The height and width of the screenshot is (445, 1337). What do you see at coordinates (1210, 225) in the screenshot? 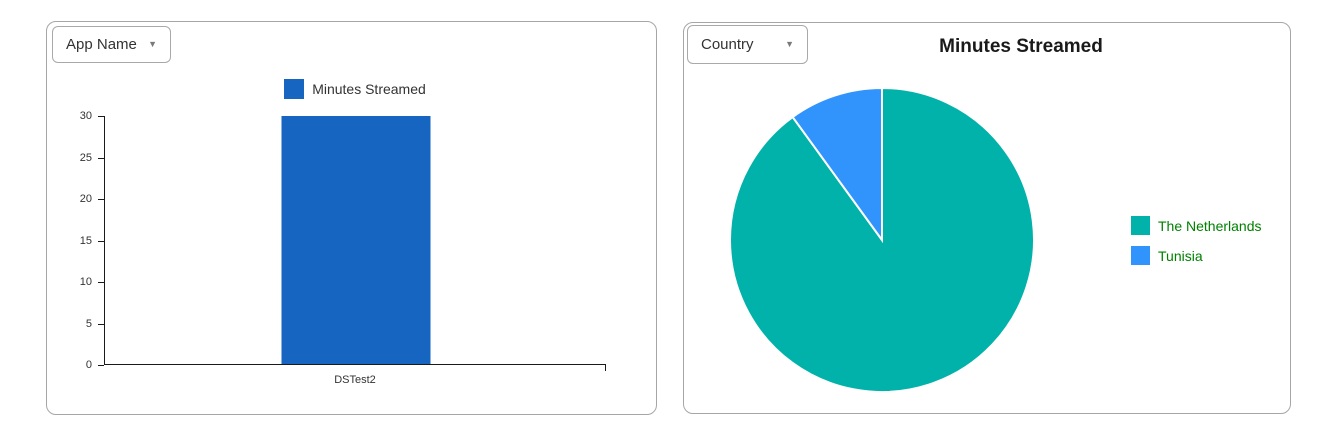
I see `legend-label: The Netherlands` at bounding box center [1210, 225].